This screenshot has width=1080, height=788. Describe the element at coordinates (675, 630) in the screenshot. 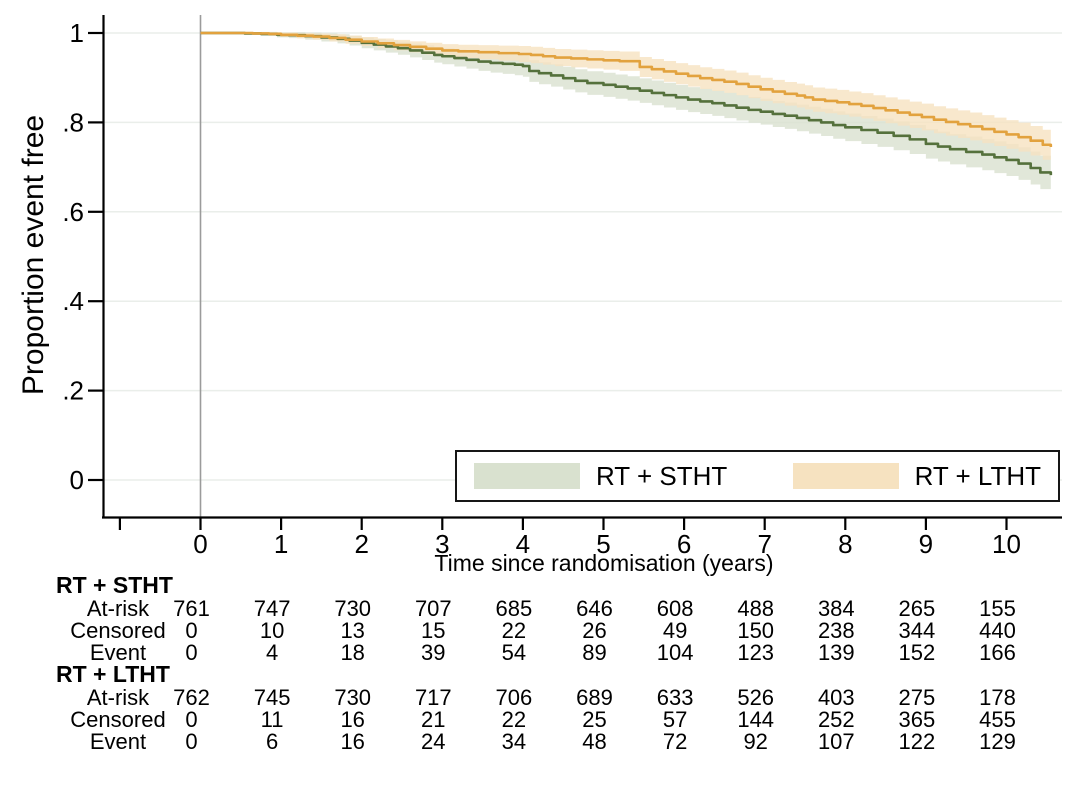

I see `risk-value-cell: 49` at that location.